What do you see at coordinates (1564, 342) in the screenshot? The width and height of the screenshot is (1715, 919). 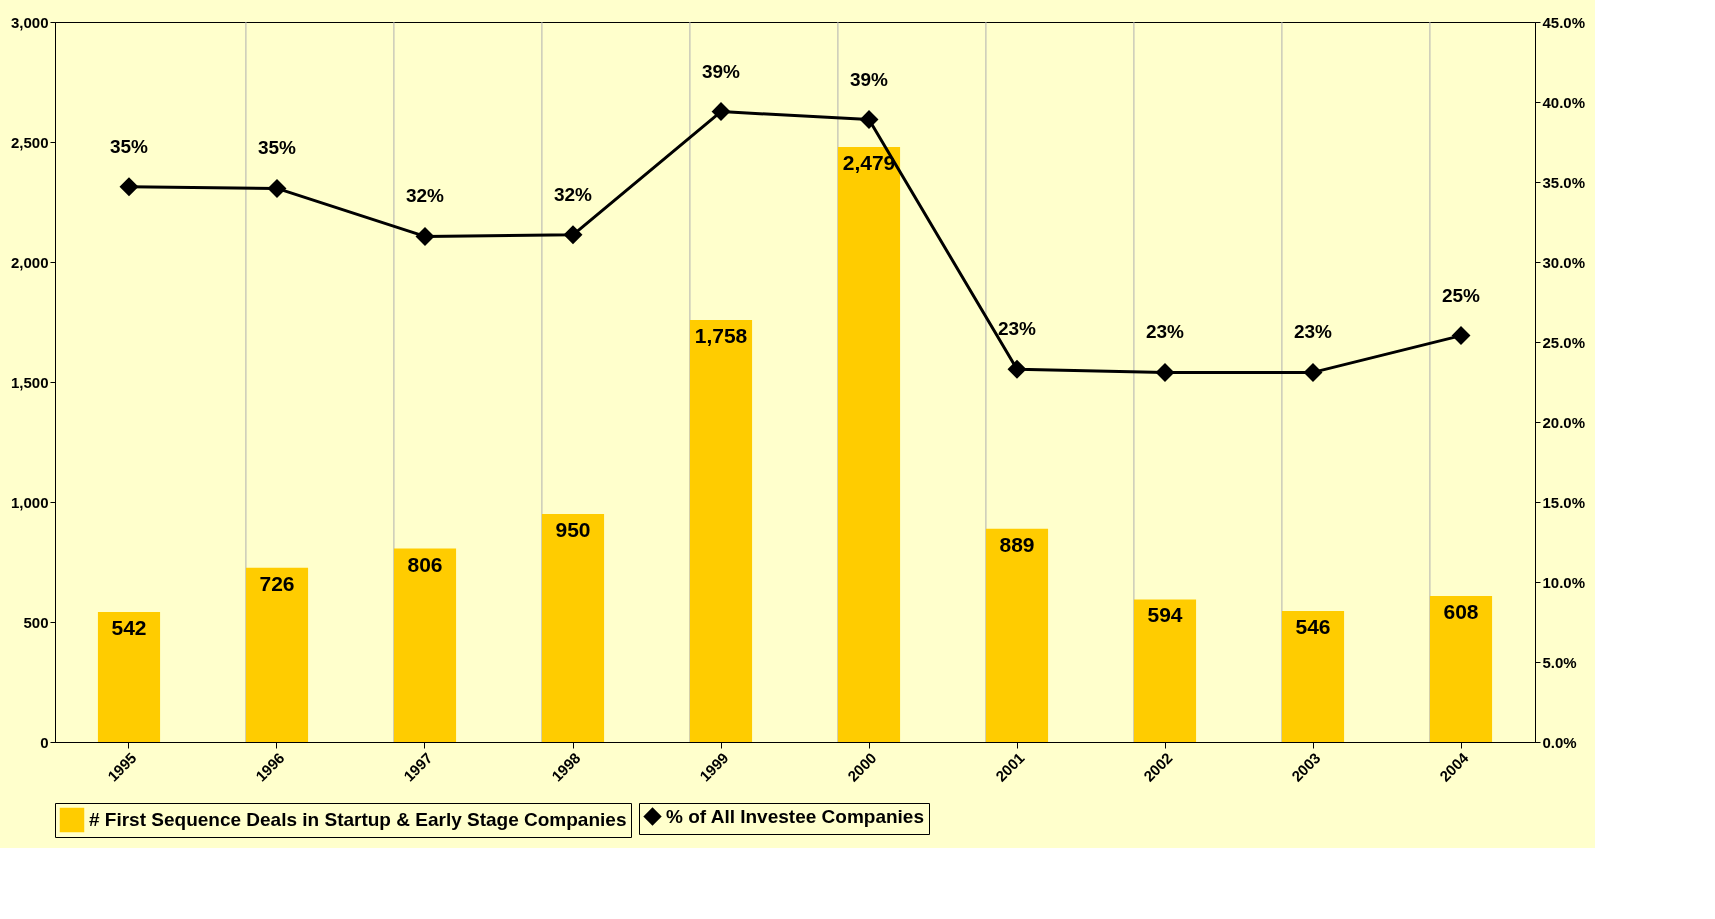 I see `y2-tick-label: 25.0%` at bounding box center [1564, 342].